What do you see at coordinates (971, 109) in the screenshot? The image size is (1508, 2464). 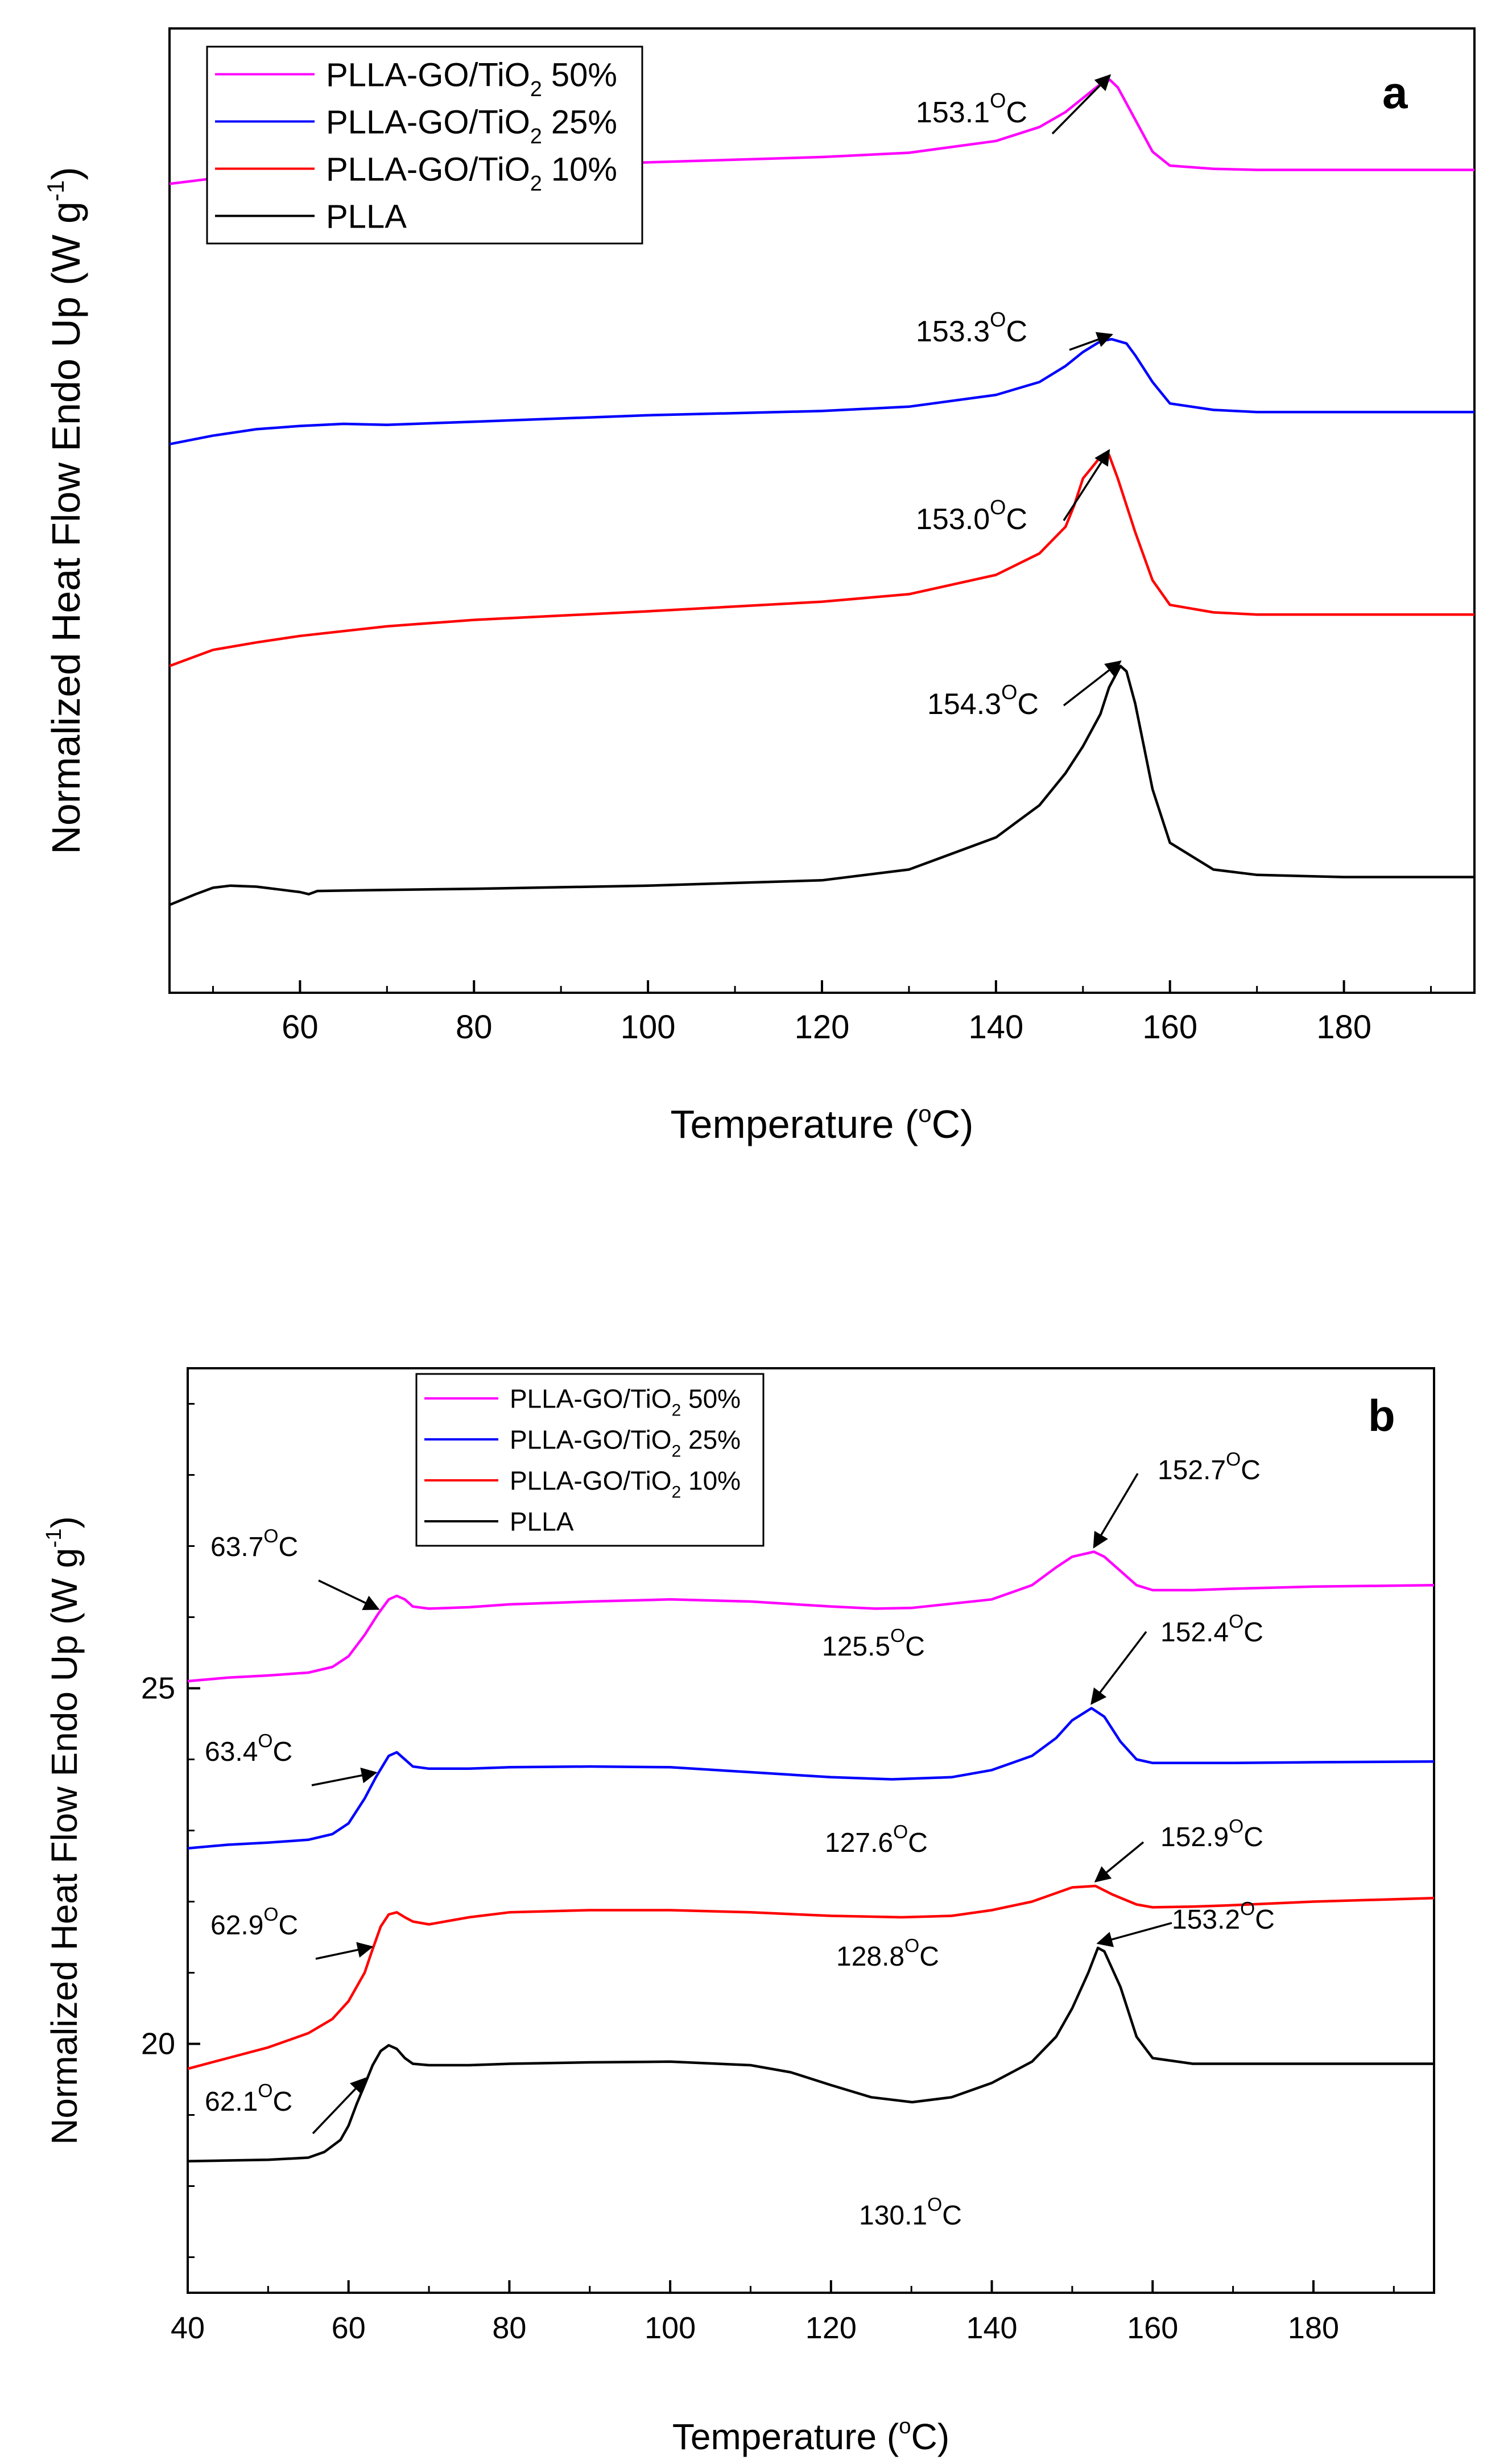 I see `annotation-label: 153.1OC` at bounding box center [971, 109].